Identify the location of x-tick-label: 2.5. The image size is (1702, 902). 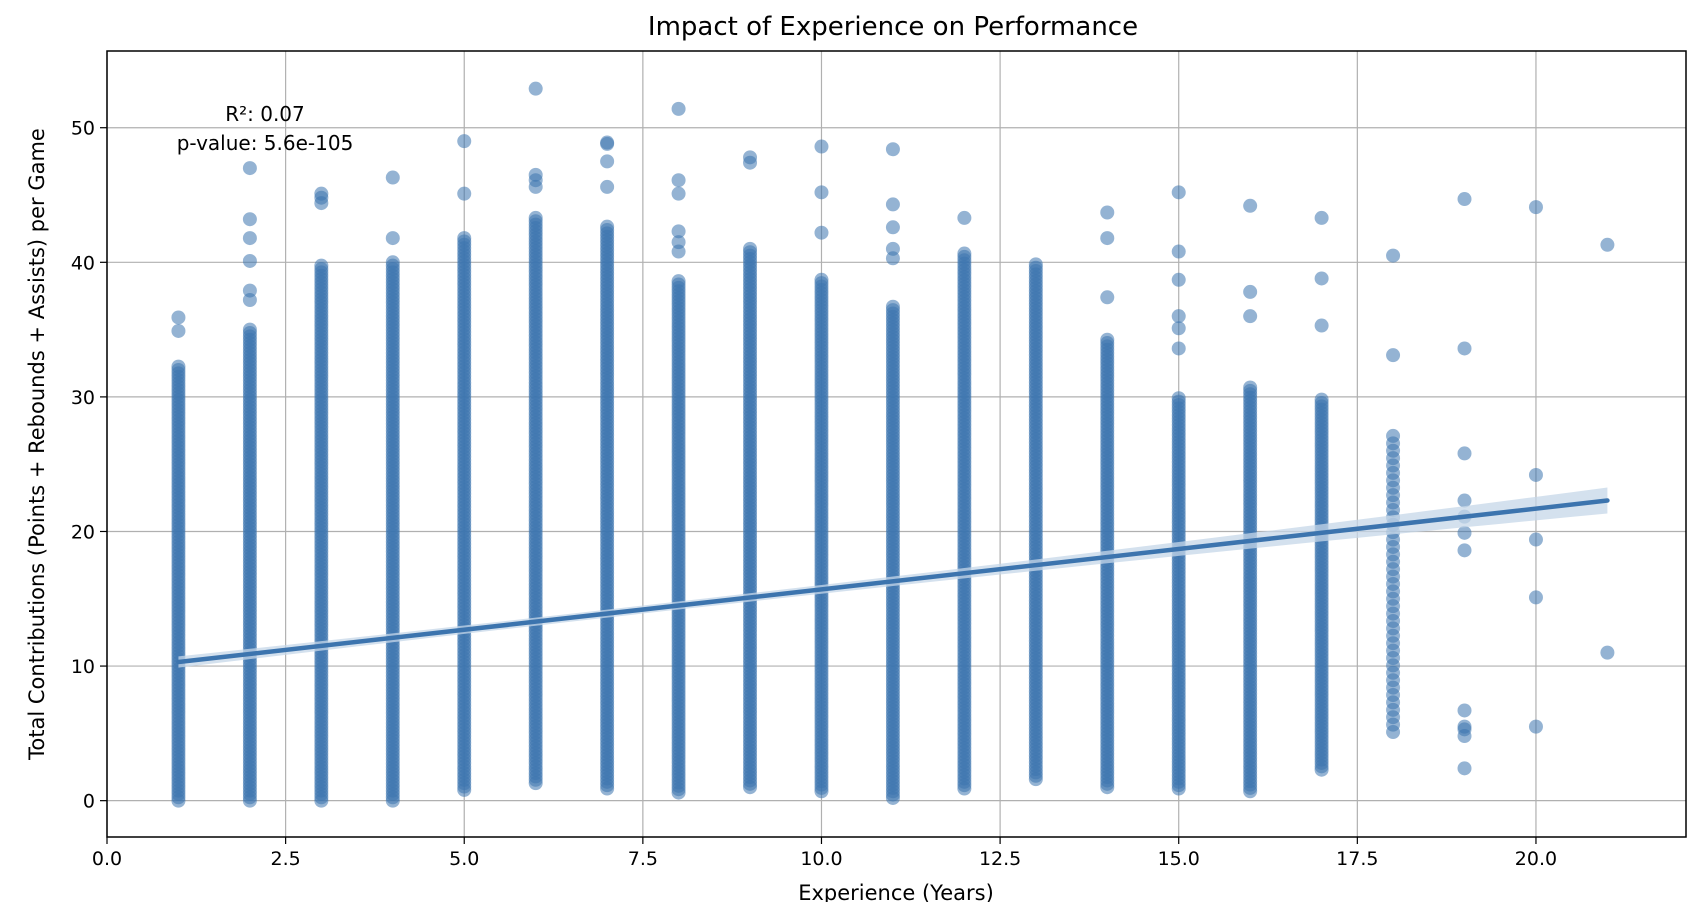
(286, 859).